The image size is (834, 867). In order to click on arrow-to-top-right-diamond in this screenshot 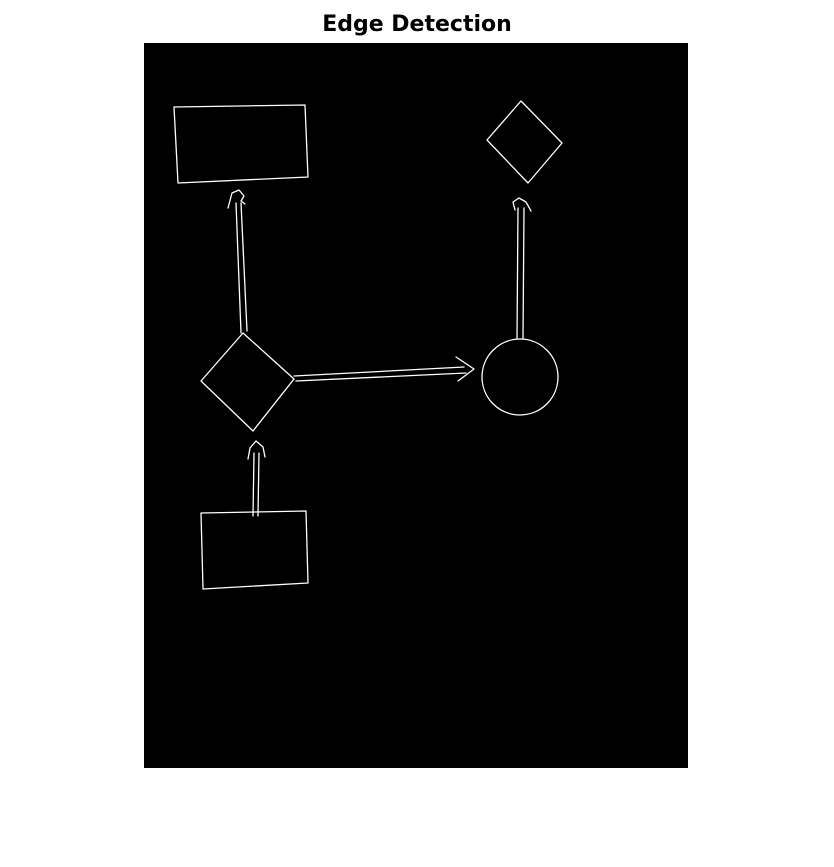, I will do `click(522, 268)`.